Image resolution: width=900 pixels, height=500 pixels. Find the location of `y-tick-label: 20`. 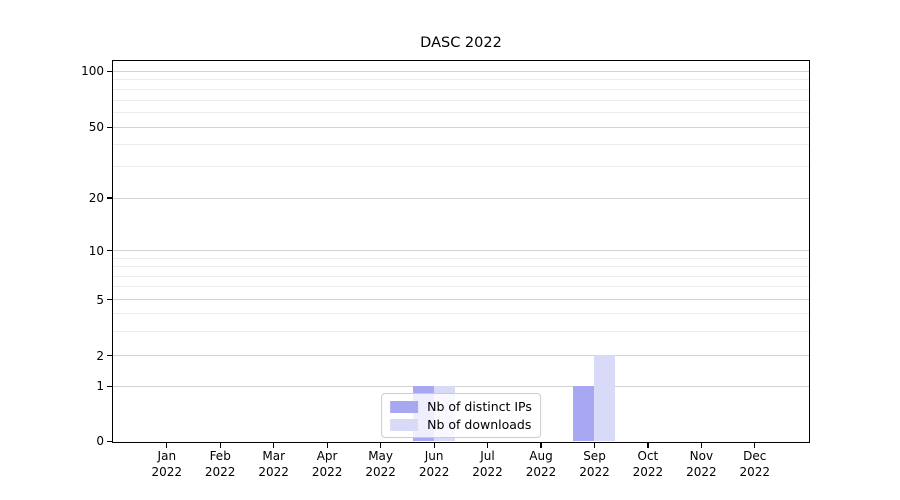

y-tick-label: 20 is located at coordinates (96, 198).